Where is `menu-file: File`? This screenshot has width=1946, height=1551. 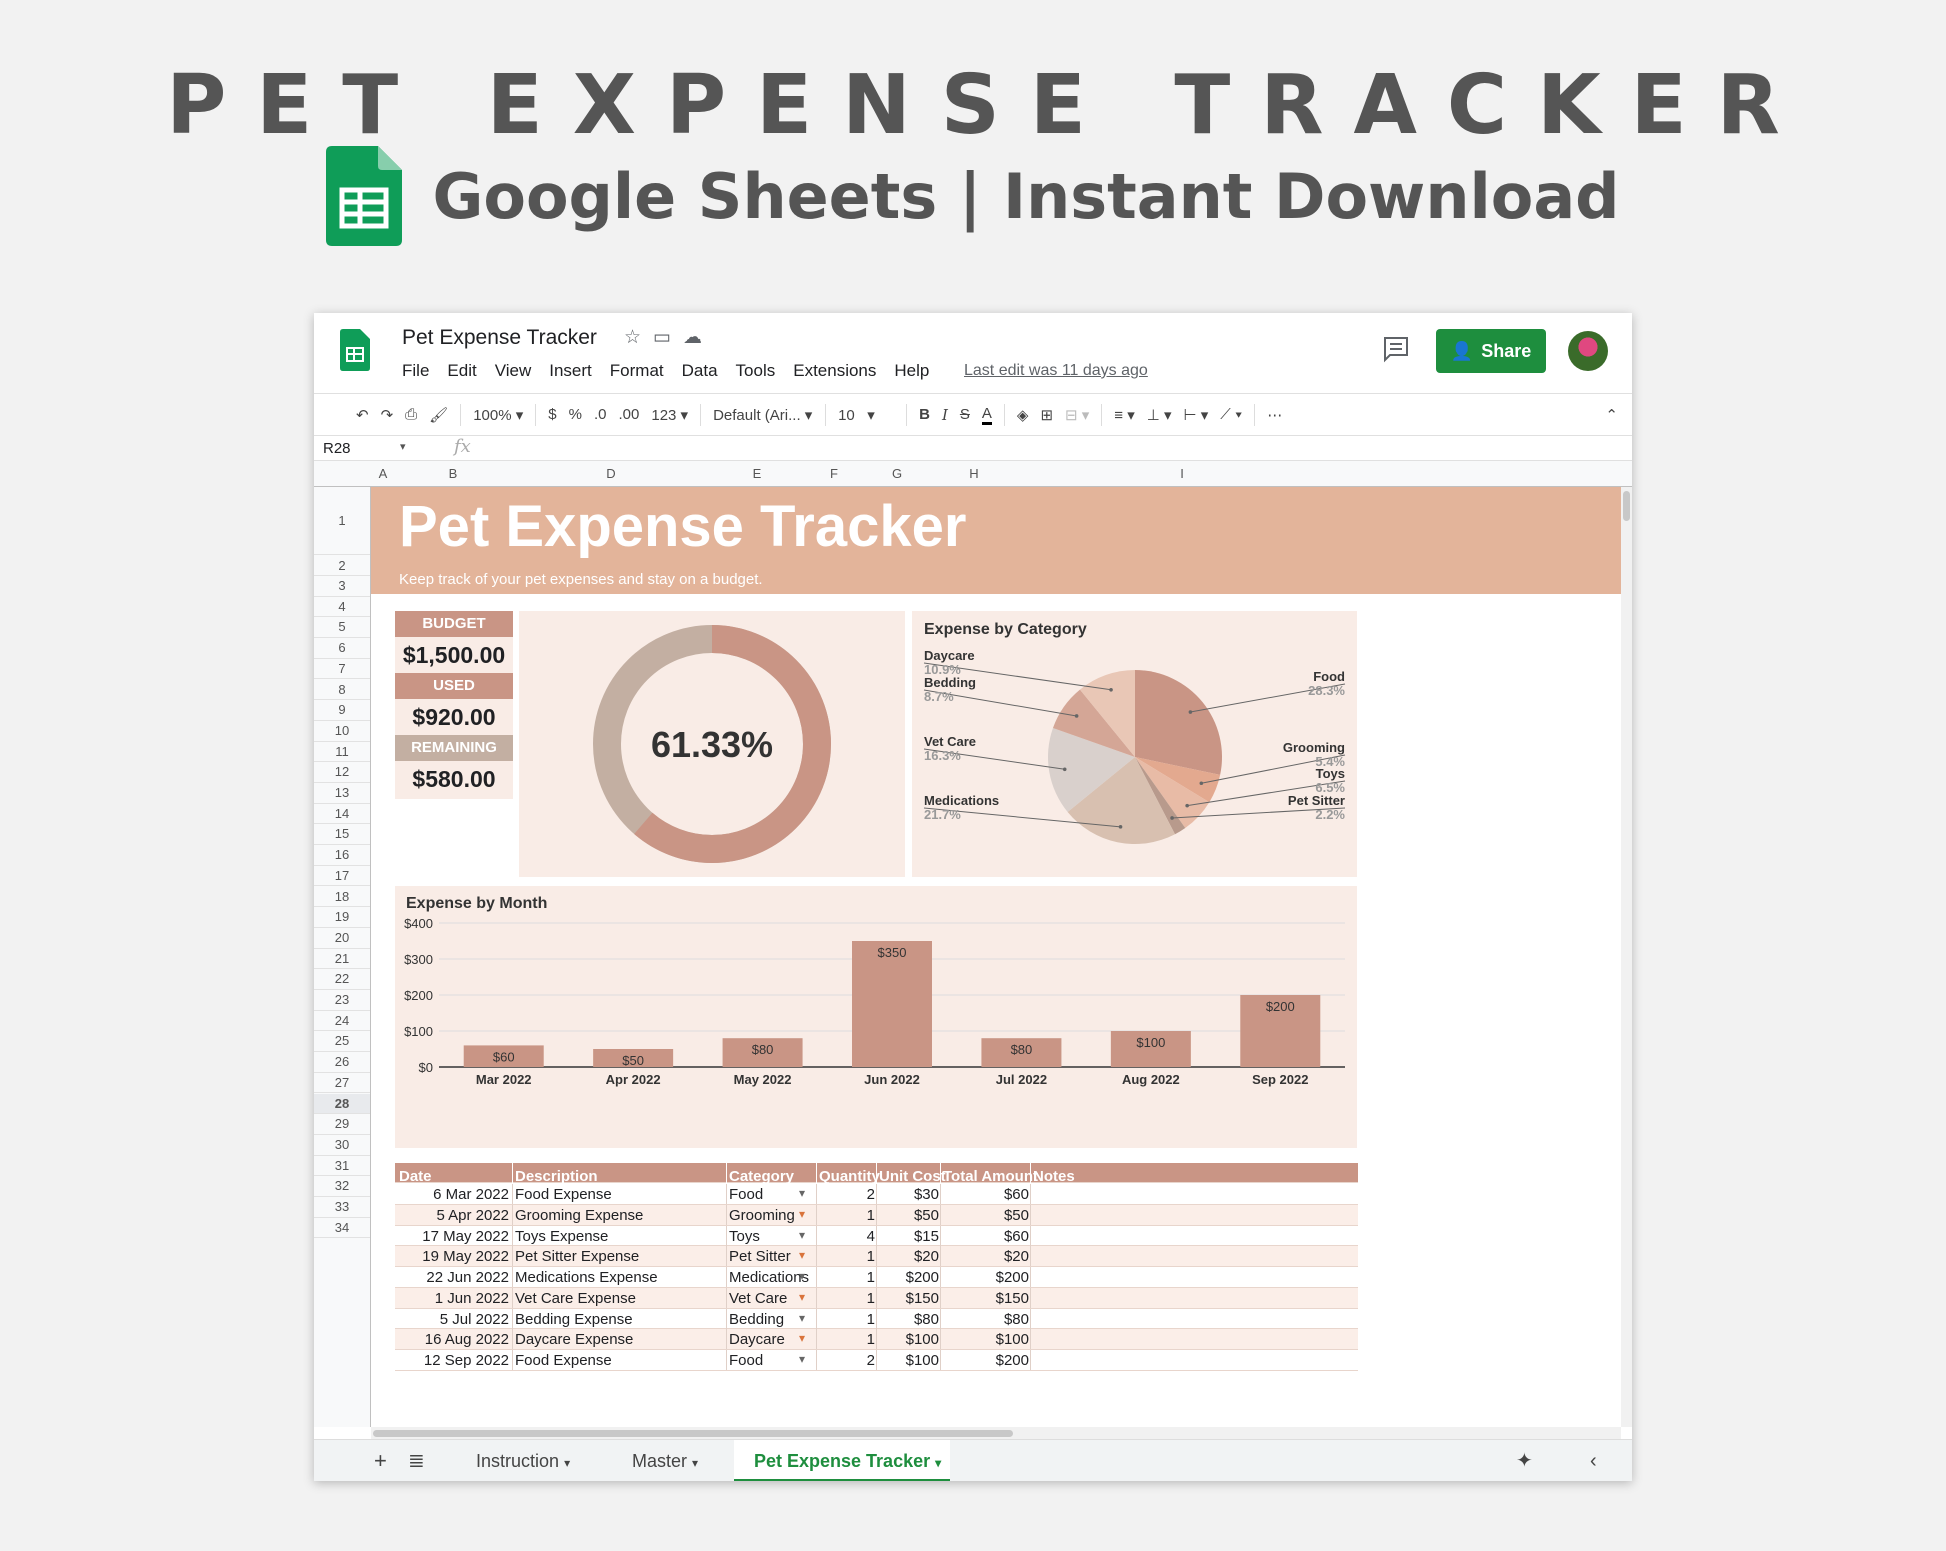 menu-file: File is located at coordinates (416, 370).